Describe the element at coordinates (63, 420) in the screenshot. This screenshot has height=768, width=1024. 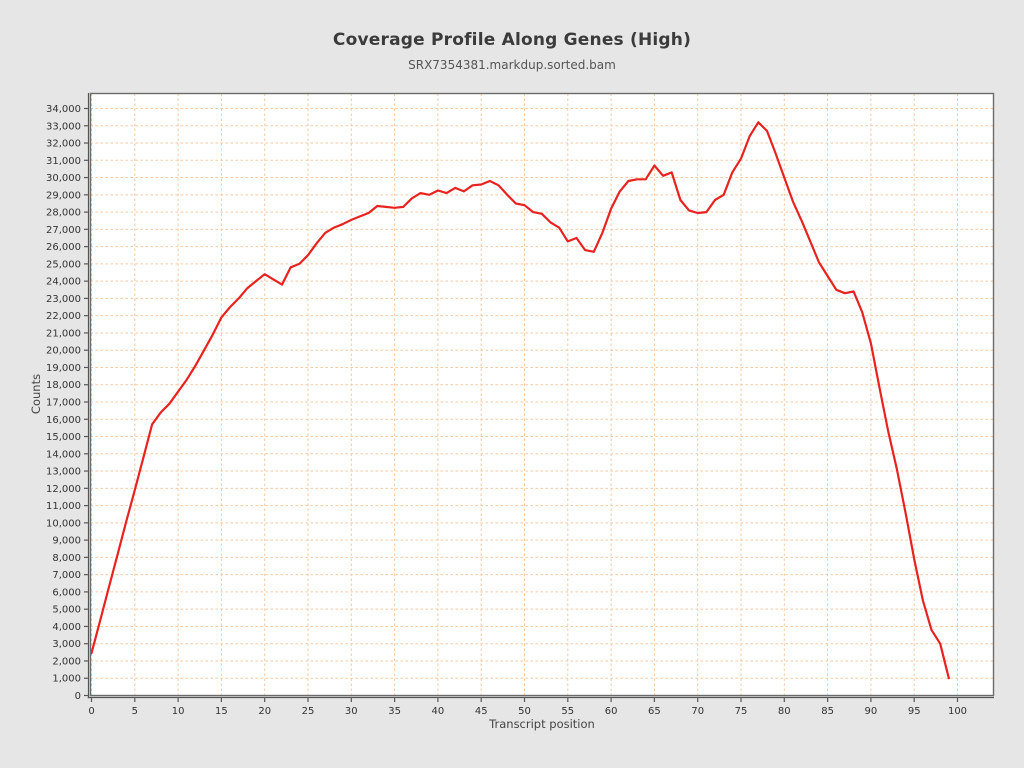
I see `y-tick-label: 16,000` at that location.